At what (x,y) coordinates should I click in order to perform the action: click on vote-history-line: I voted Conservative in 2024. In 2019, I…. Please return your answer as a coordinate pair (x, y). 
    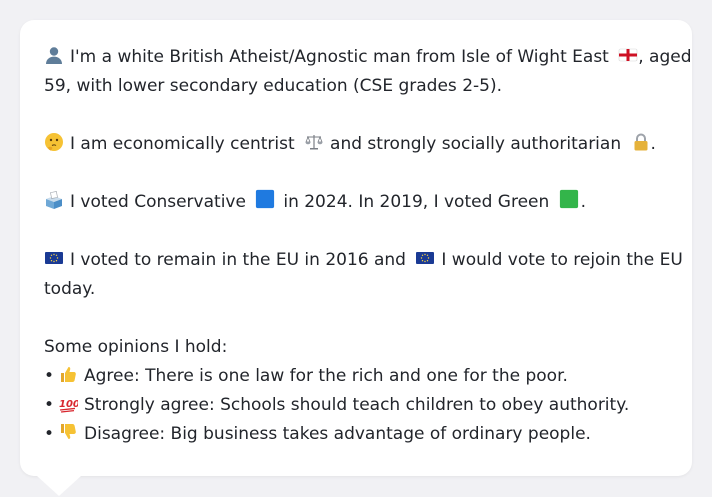
    Looking at the image, I should click on (356, 202).